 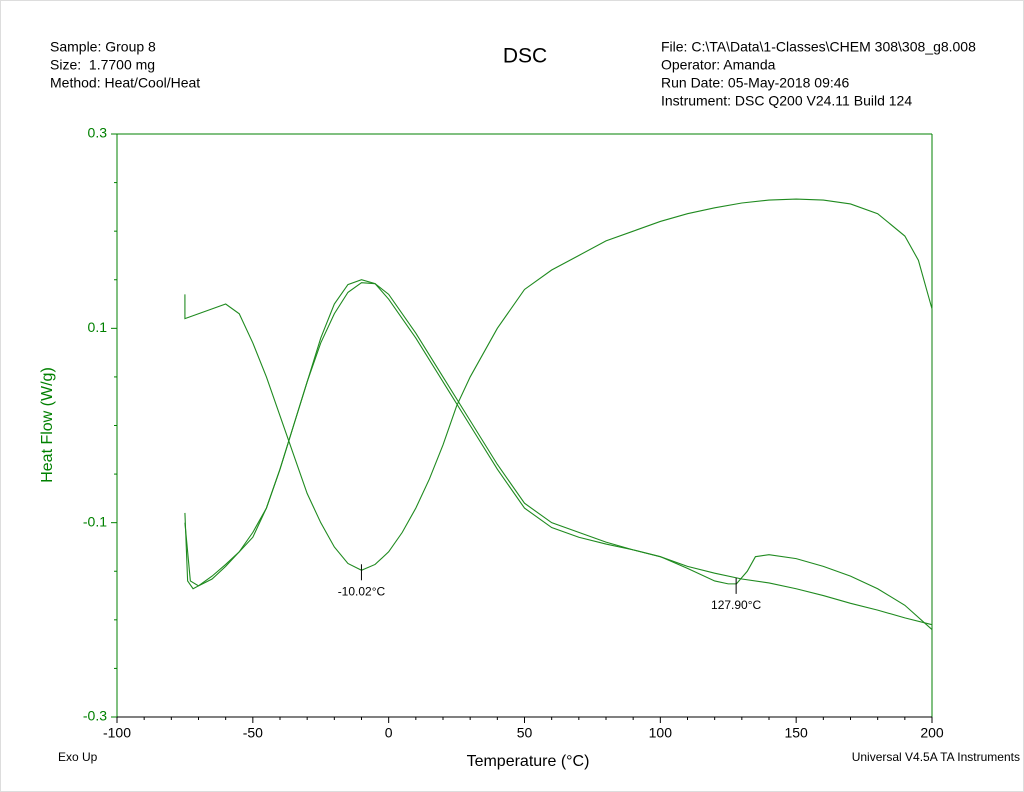 I want to click on x-tick-label: 0, so click(x=389, y=733).